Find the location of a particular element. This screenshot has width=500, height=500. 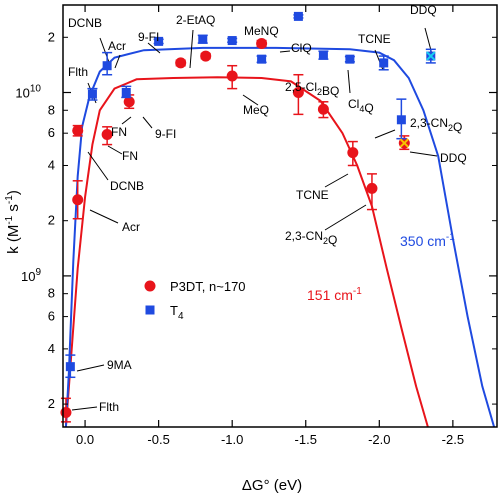

x-tick-label-3: -1.5 is located at coordinates (306, 439).